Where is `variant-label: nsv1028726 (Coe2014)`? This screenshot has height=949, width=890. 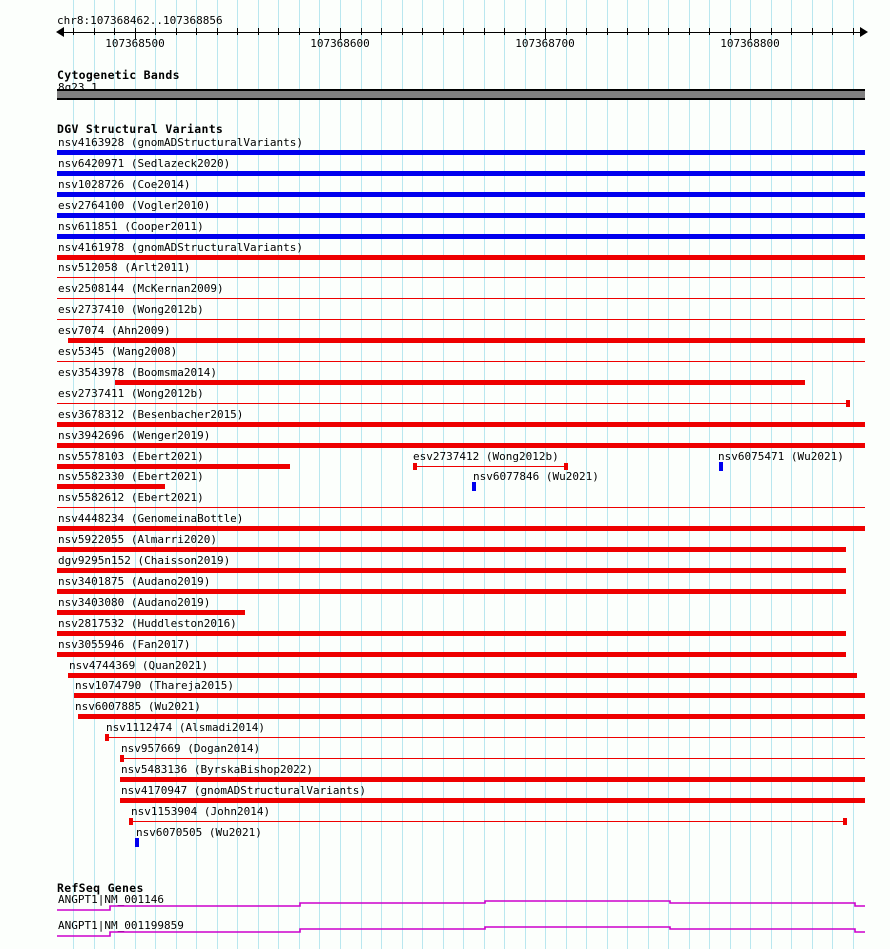 variant-label: nsv1028726 (Coe2014) is located at coordinates (124, 184).